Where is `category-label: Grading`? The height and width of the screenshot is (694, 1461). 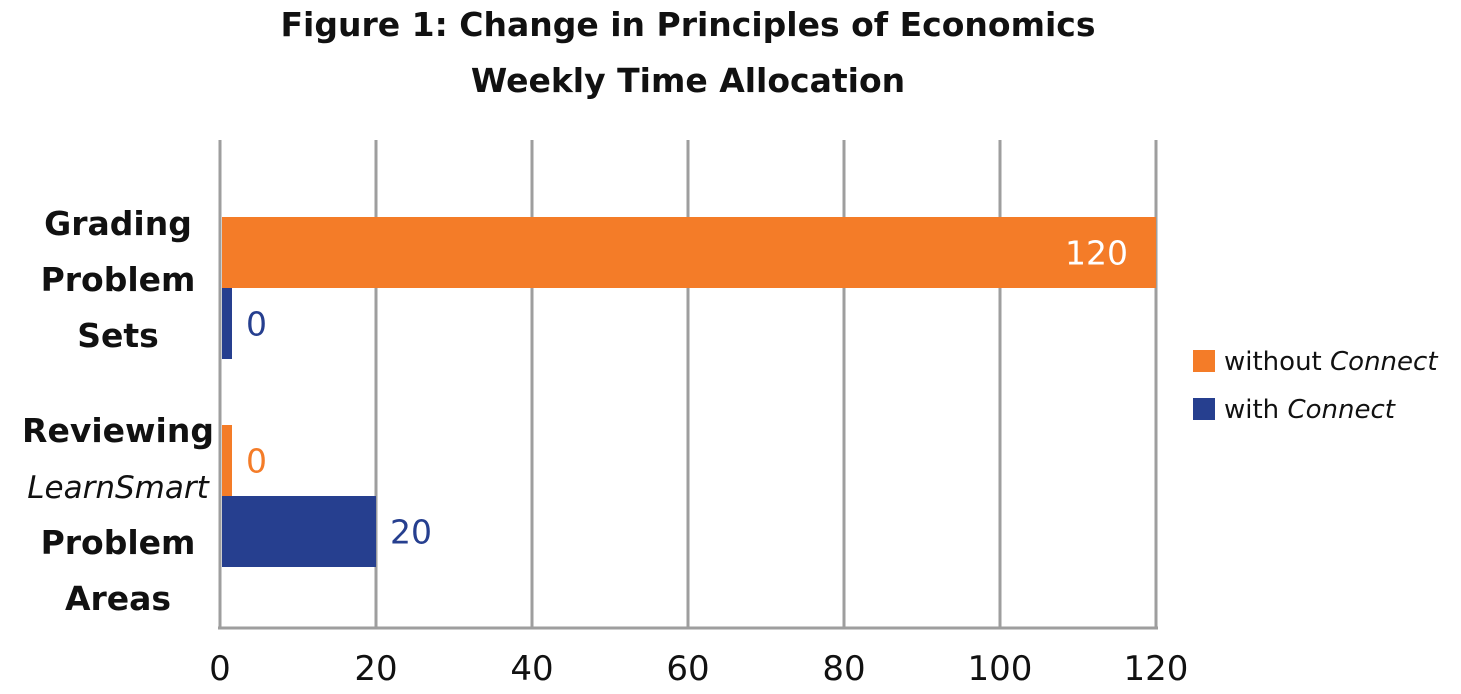 category-label: Grading is located at coordinates (118, 223).